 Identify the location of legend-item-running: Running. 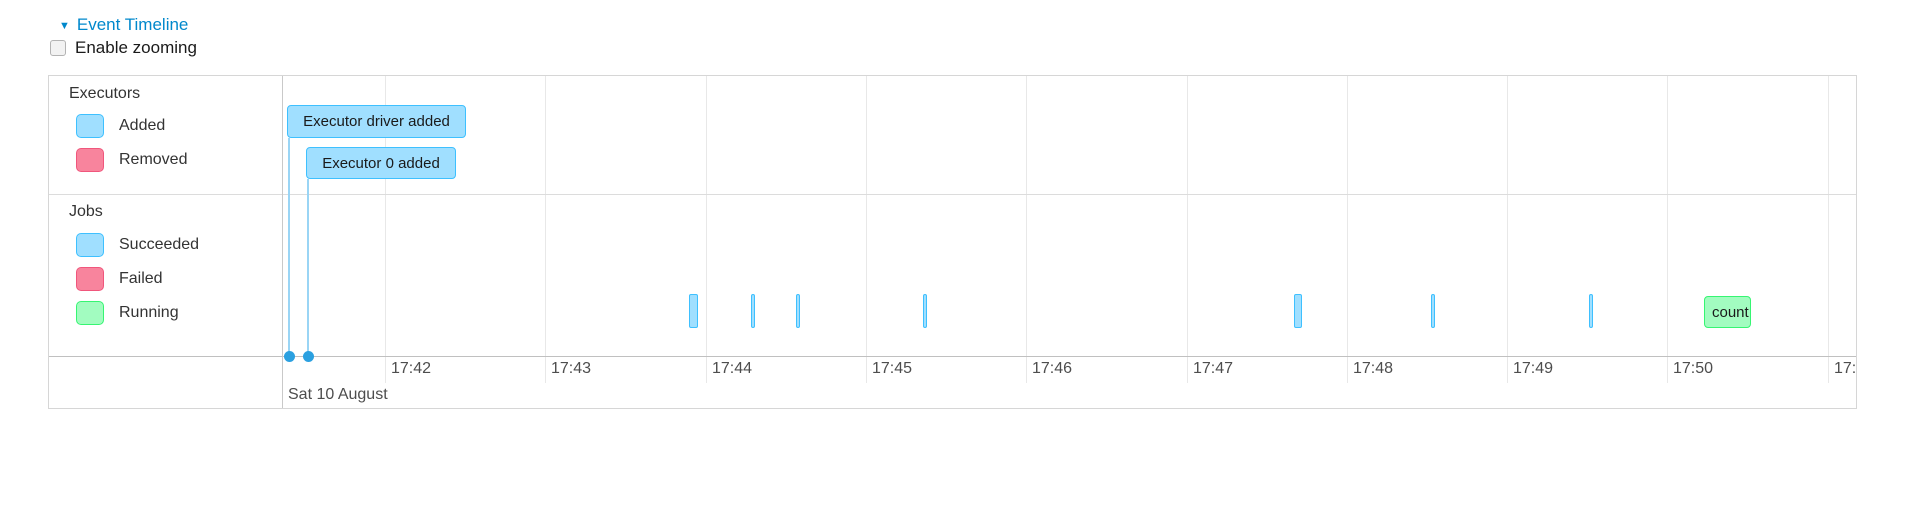
(127, 313).